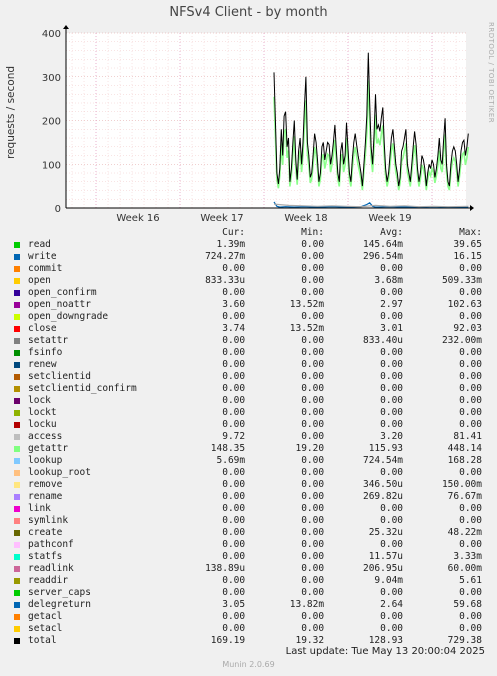 Image resolution: width=497 pixels, height=676 pixels. Describe the element at coordinates (45, 556) in the screenshot. I see `legend-name: statfs` at that location.